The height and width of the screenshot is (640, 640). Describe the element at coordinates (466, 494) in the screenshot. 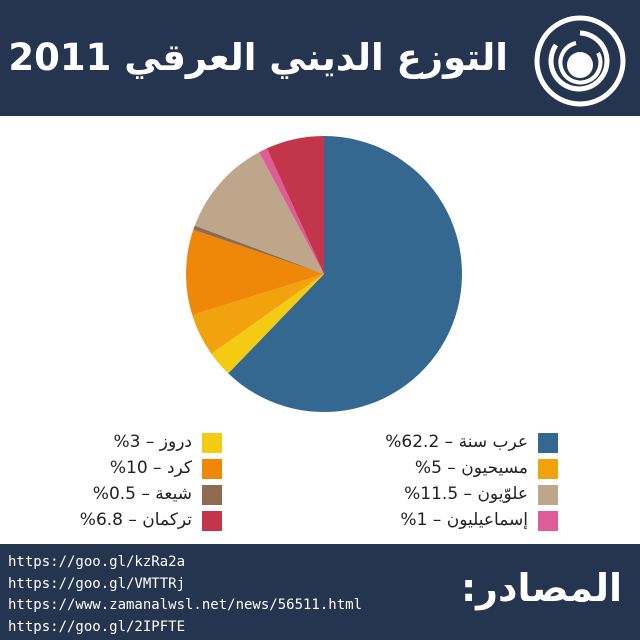

I see `legend-label: علوّيون – 11.5%` at that location.